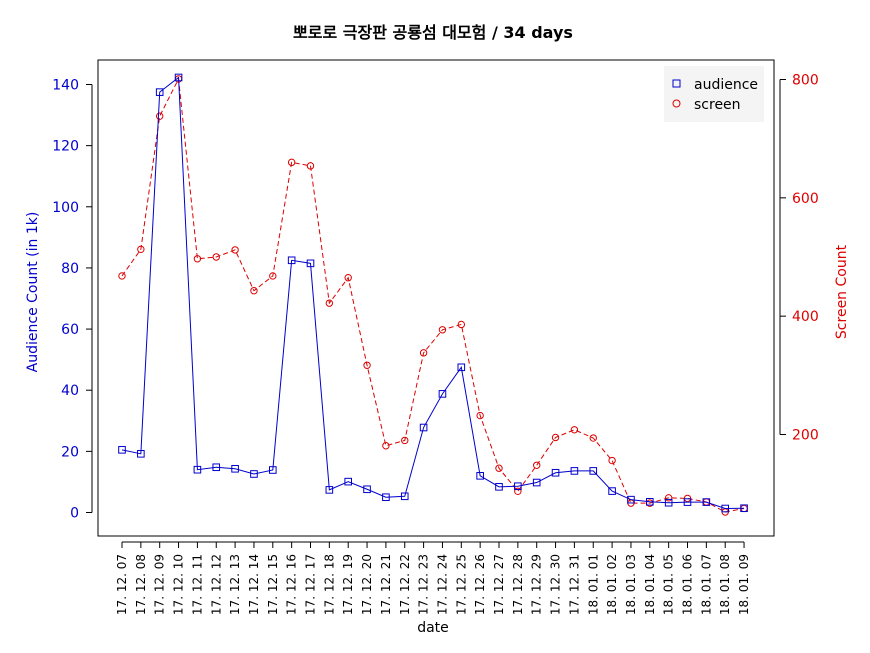  What do you see at coordinates (70, 330) in the screenshot?
I see `left-axis-tick-label: 60` at bounding box center [70, 330].